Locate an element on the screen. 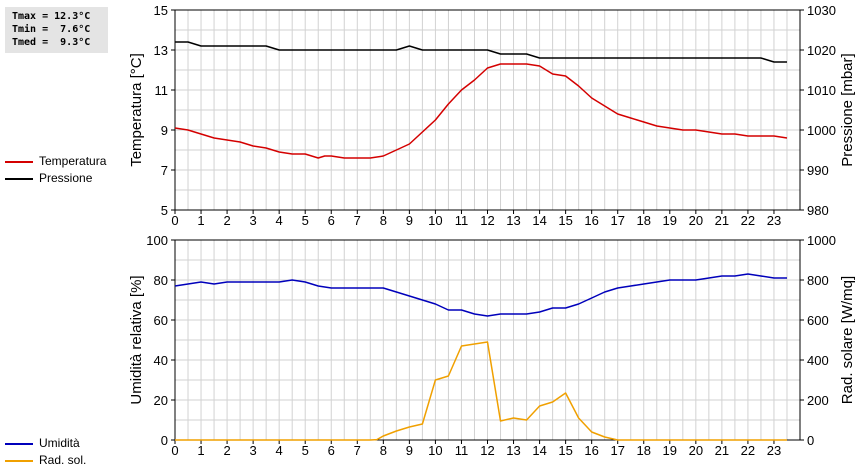  chart1-x-tick-label: 13 is located at coordinates (513, 220).